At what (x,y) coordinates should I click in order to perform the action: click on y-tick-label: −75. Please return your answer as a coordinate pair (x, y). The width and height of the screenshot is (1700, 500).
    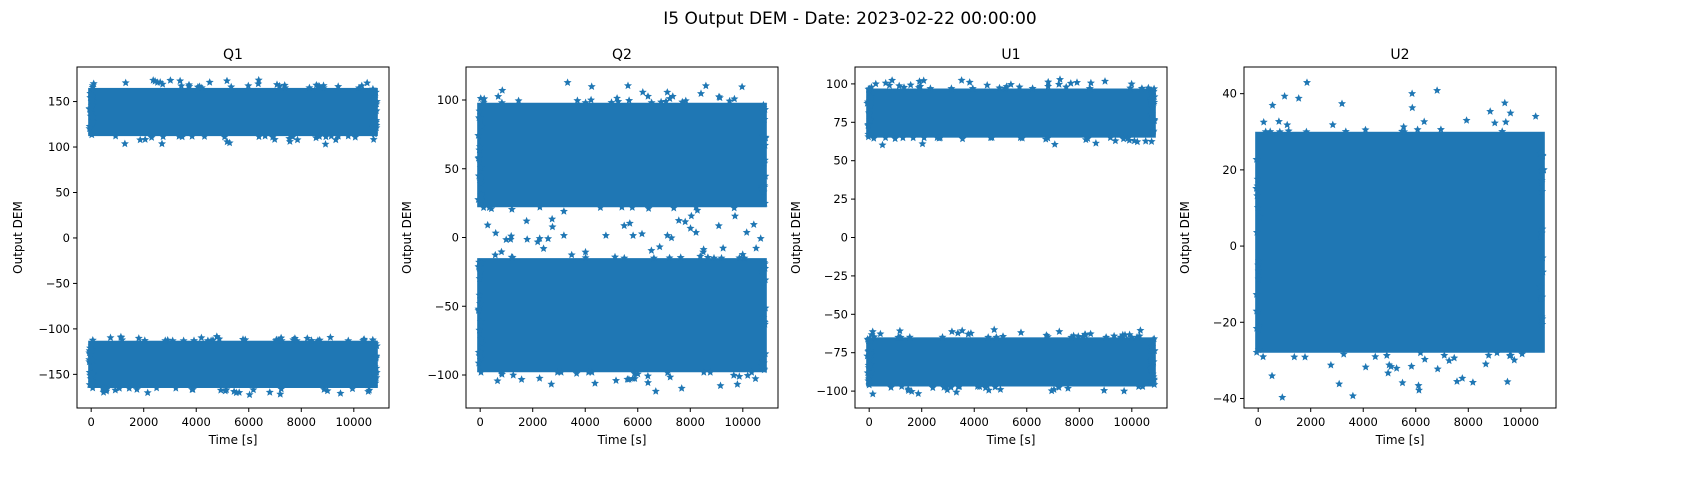
    Looking at the image, I should click on (836, 353).